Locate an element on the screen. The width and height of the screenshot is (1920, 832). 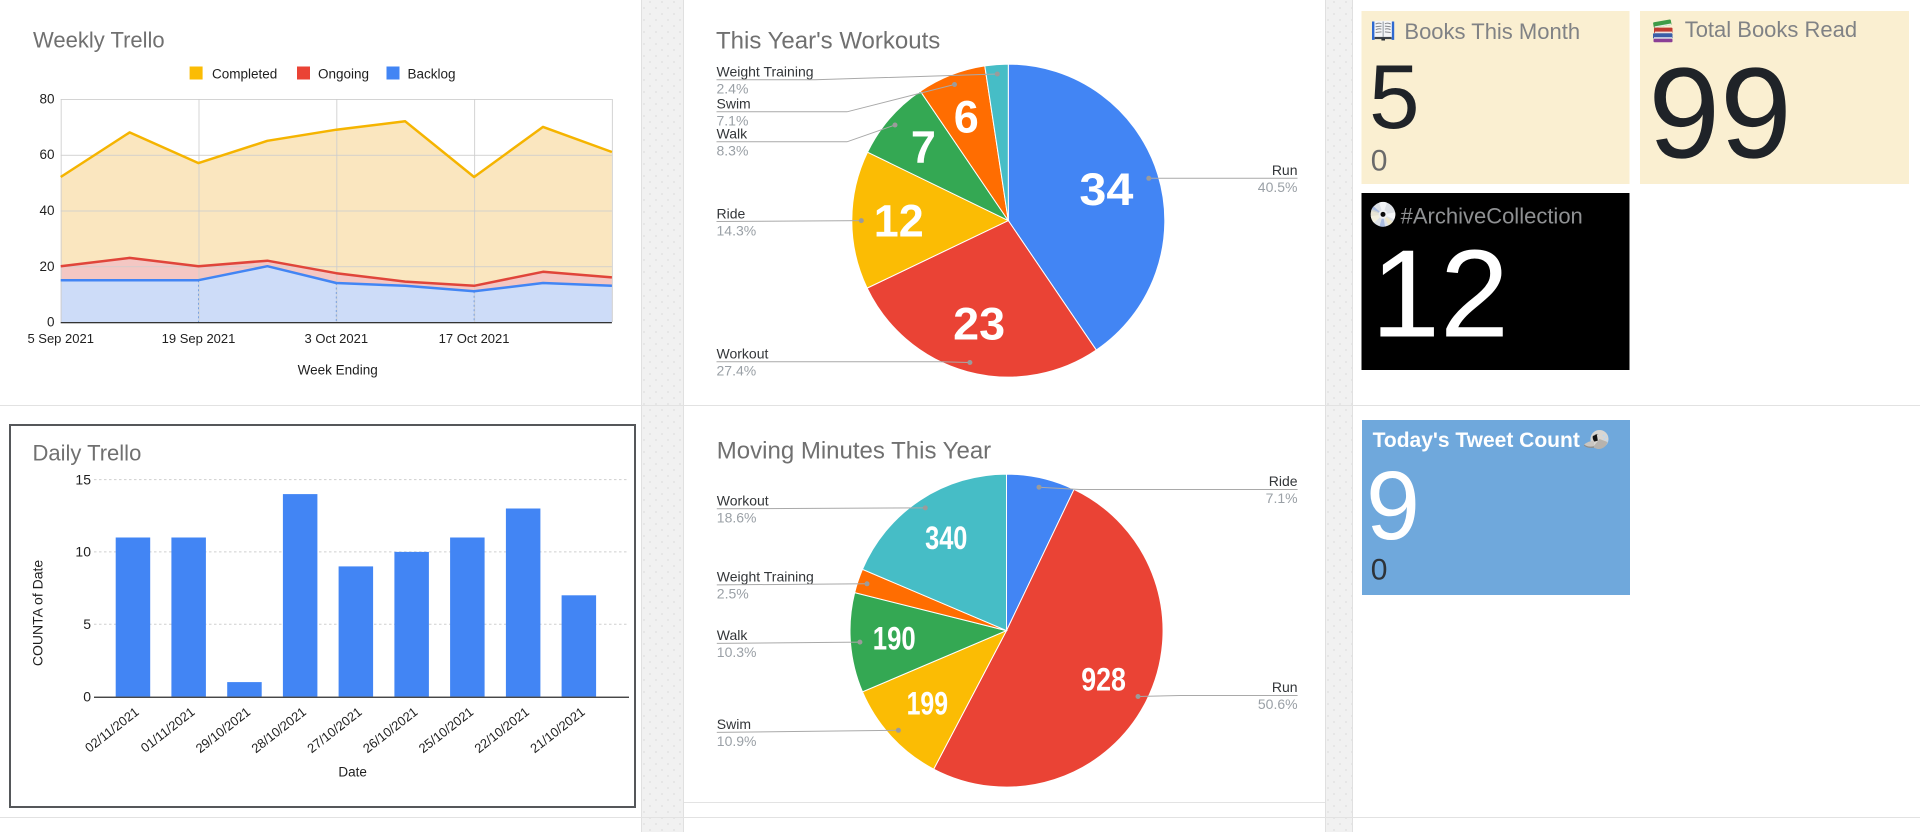
svg-text: 23 is located at coordinates (979, 323).